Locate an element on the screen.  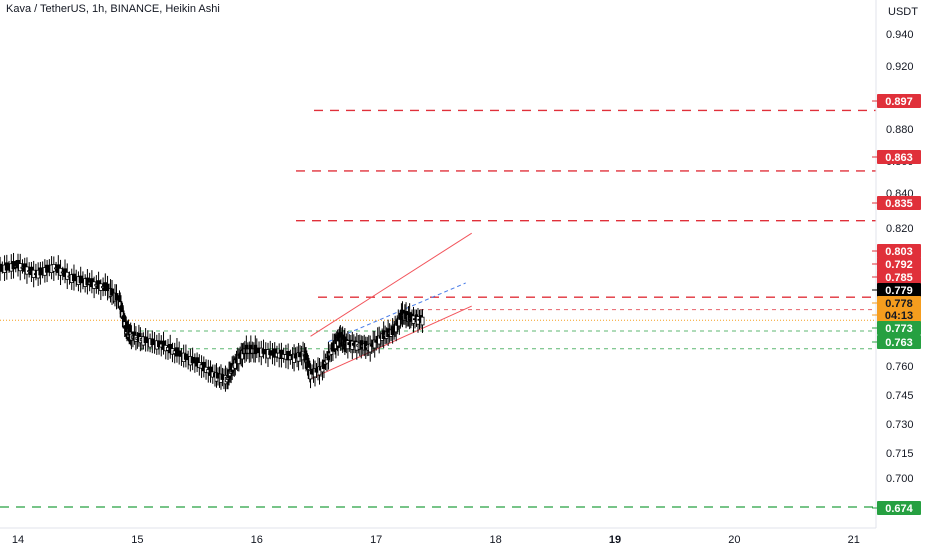
price-tag-countdown: 0.778 is located at coordinates (896, 303).